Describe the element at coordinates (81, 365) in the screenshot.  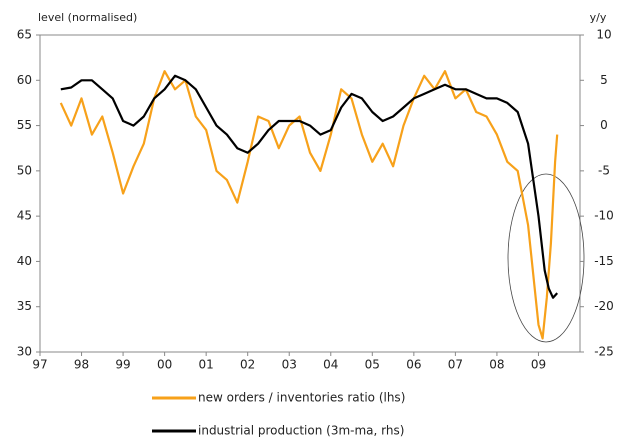
I see `x-tick-label: 98` at that location.